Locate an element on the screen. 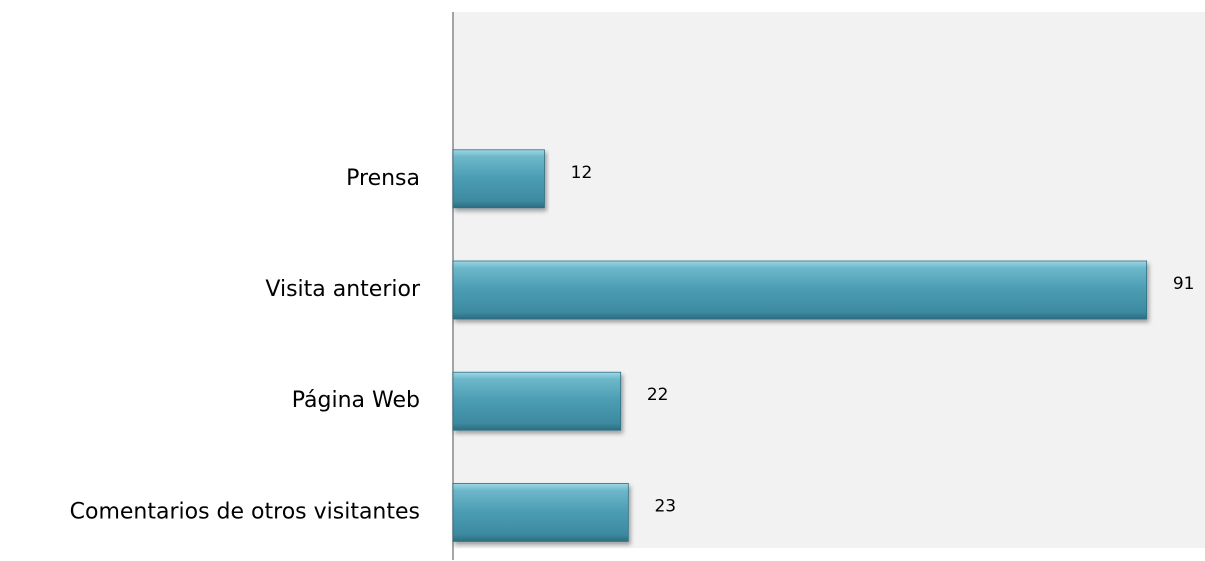  data-label: 22 is located at coordinates (658, 395).